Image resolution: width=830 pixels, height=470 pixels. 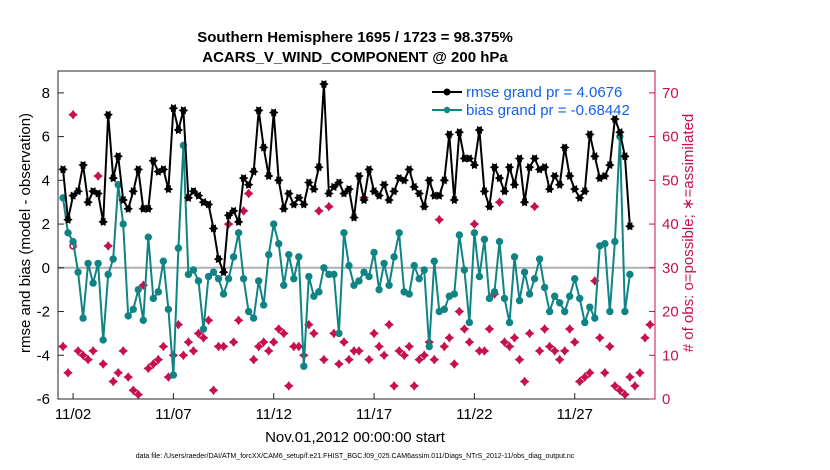 What do you see at coordinates (670, 93) in the screenshot?
I see `y-right-tick-label: 70` at bounding box center [670, 93].